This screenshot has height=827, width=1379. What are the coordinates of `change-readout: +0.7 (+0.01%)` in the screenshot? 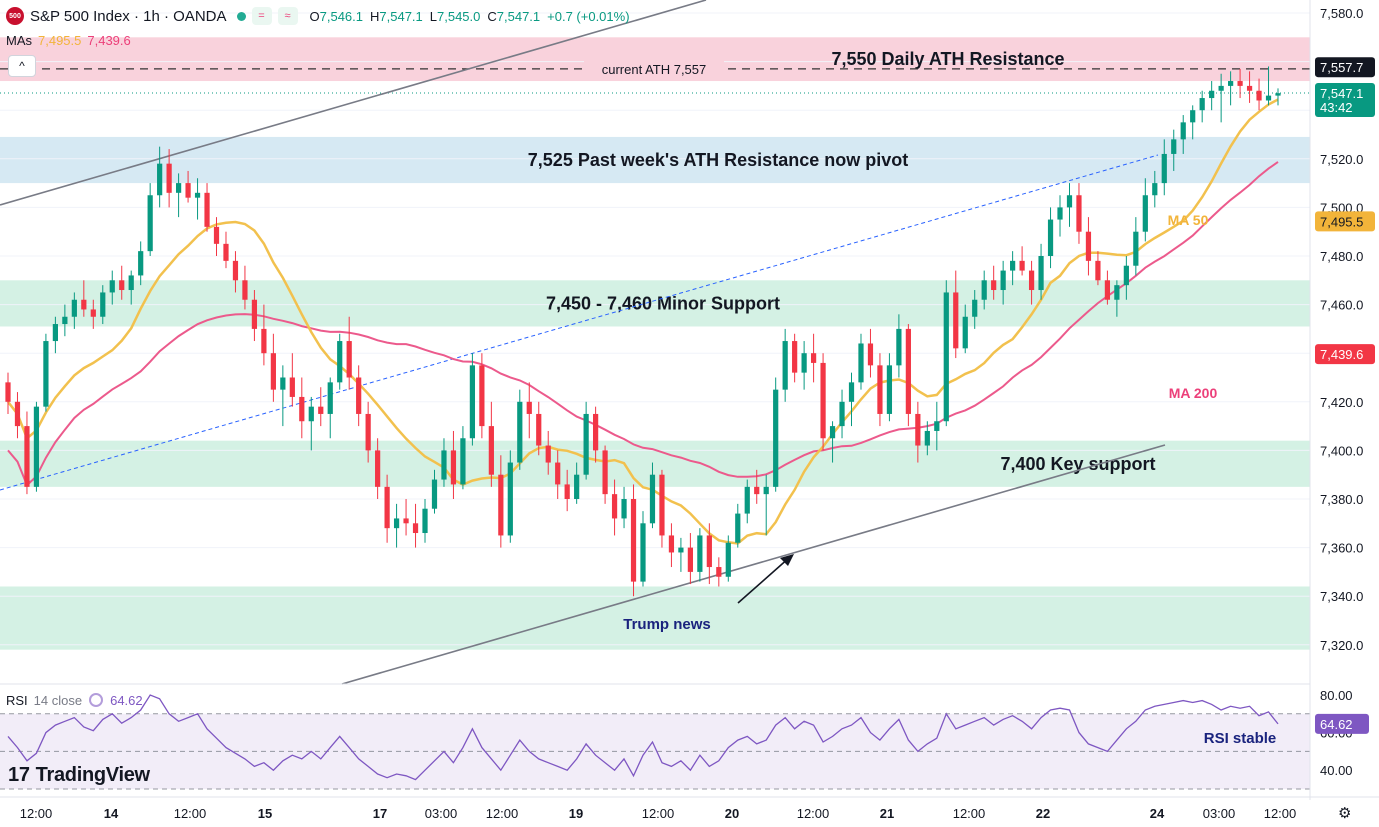 It's located at (588, 16).